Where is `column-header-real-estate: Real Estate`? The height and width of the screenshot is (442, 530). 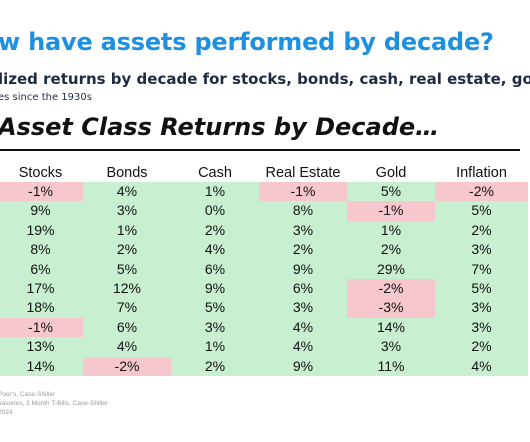 column-header-real-estate: Real Estate is located at coordinates (303, 172).